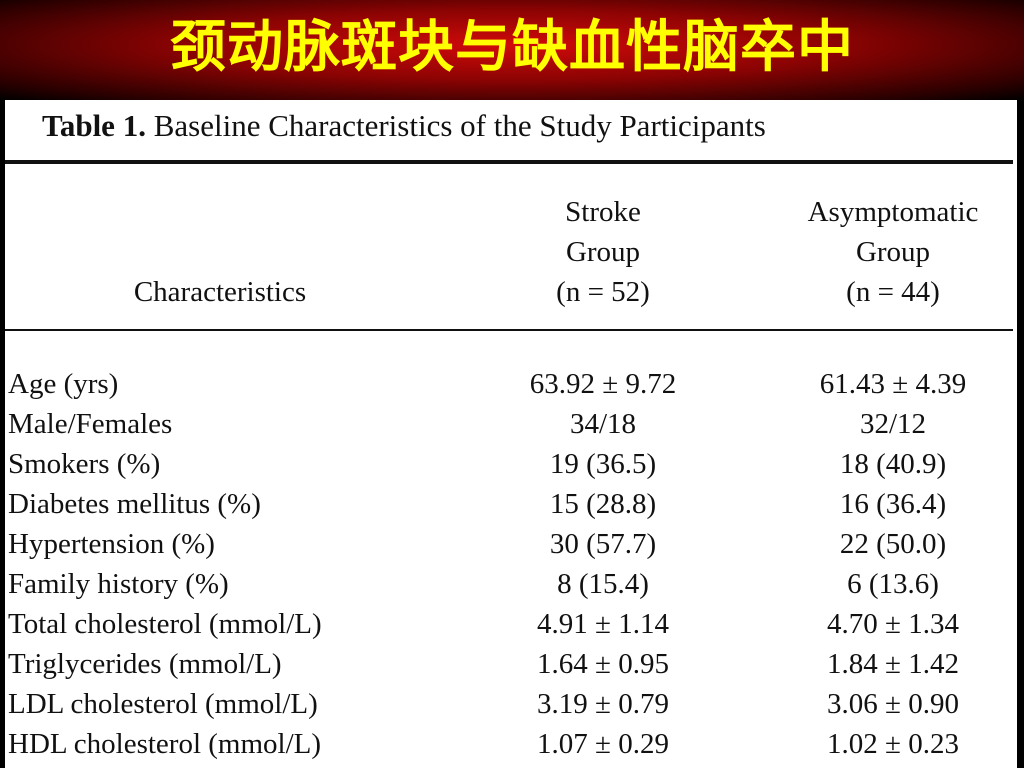 This screenshot has height=768, width=1024. Describe the element at coordinates (603, 424) in the screenshot. I see `stroke-value: 34/18` at that location.